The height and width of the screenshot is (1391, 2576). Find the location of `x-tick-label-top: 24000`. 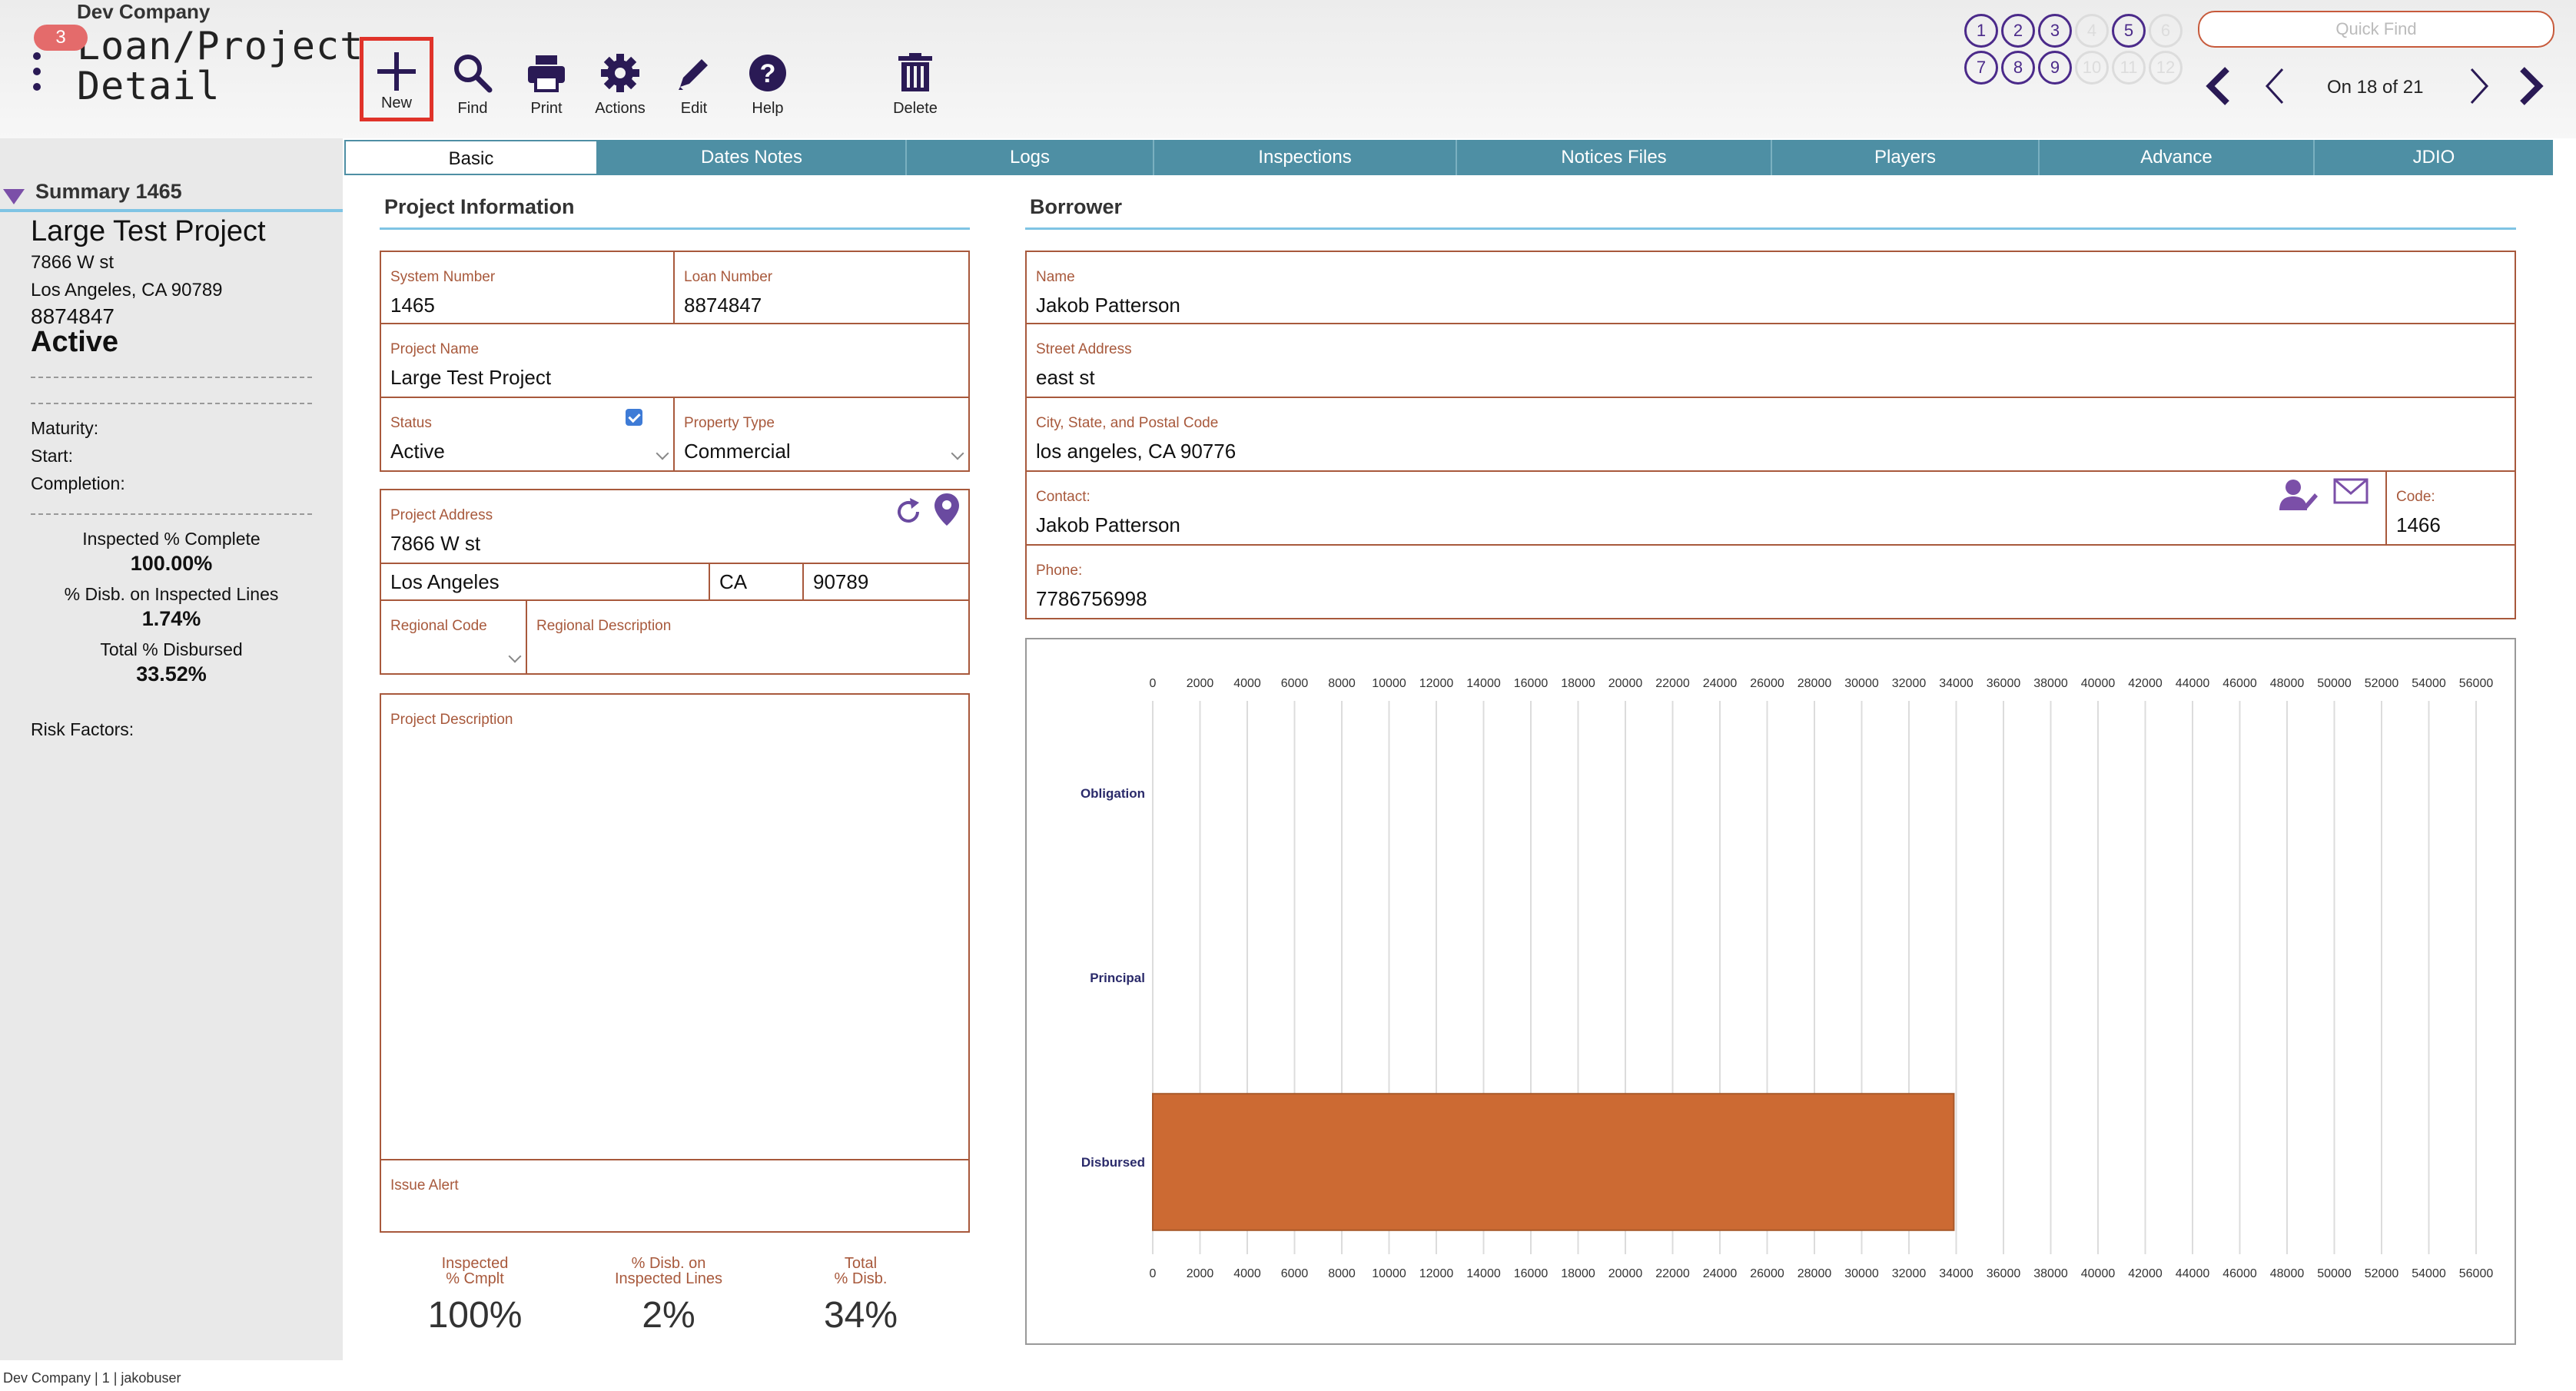

x-tick-label-top: 24000 is located at coordinates (1720, 683).